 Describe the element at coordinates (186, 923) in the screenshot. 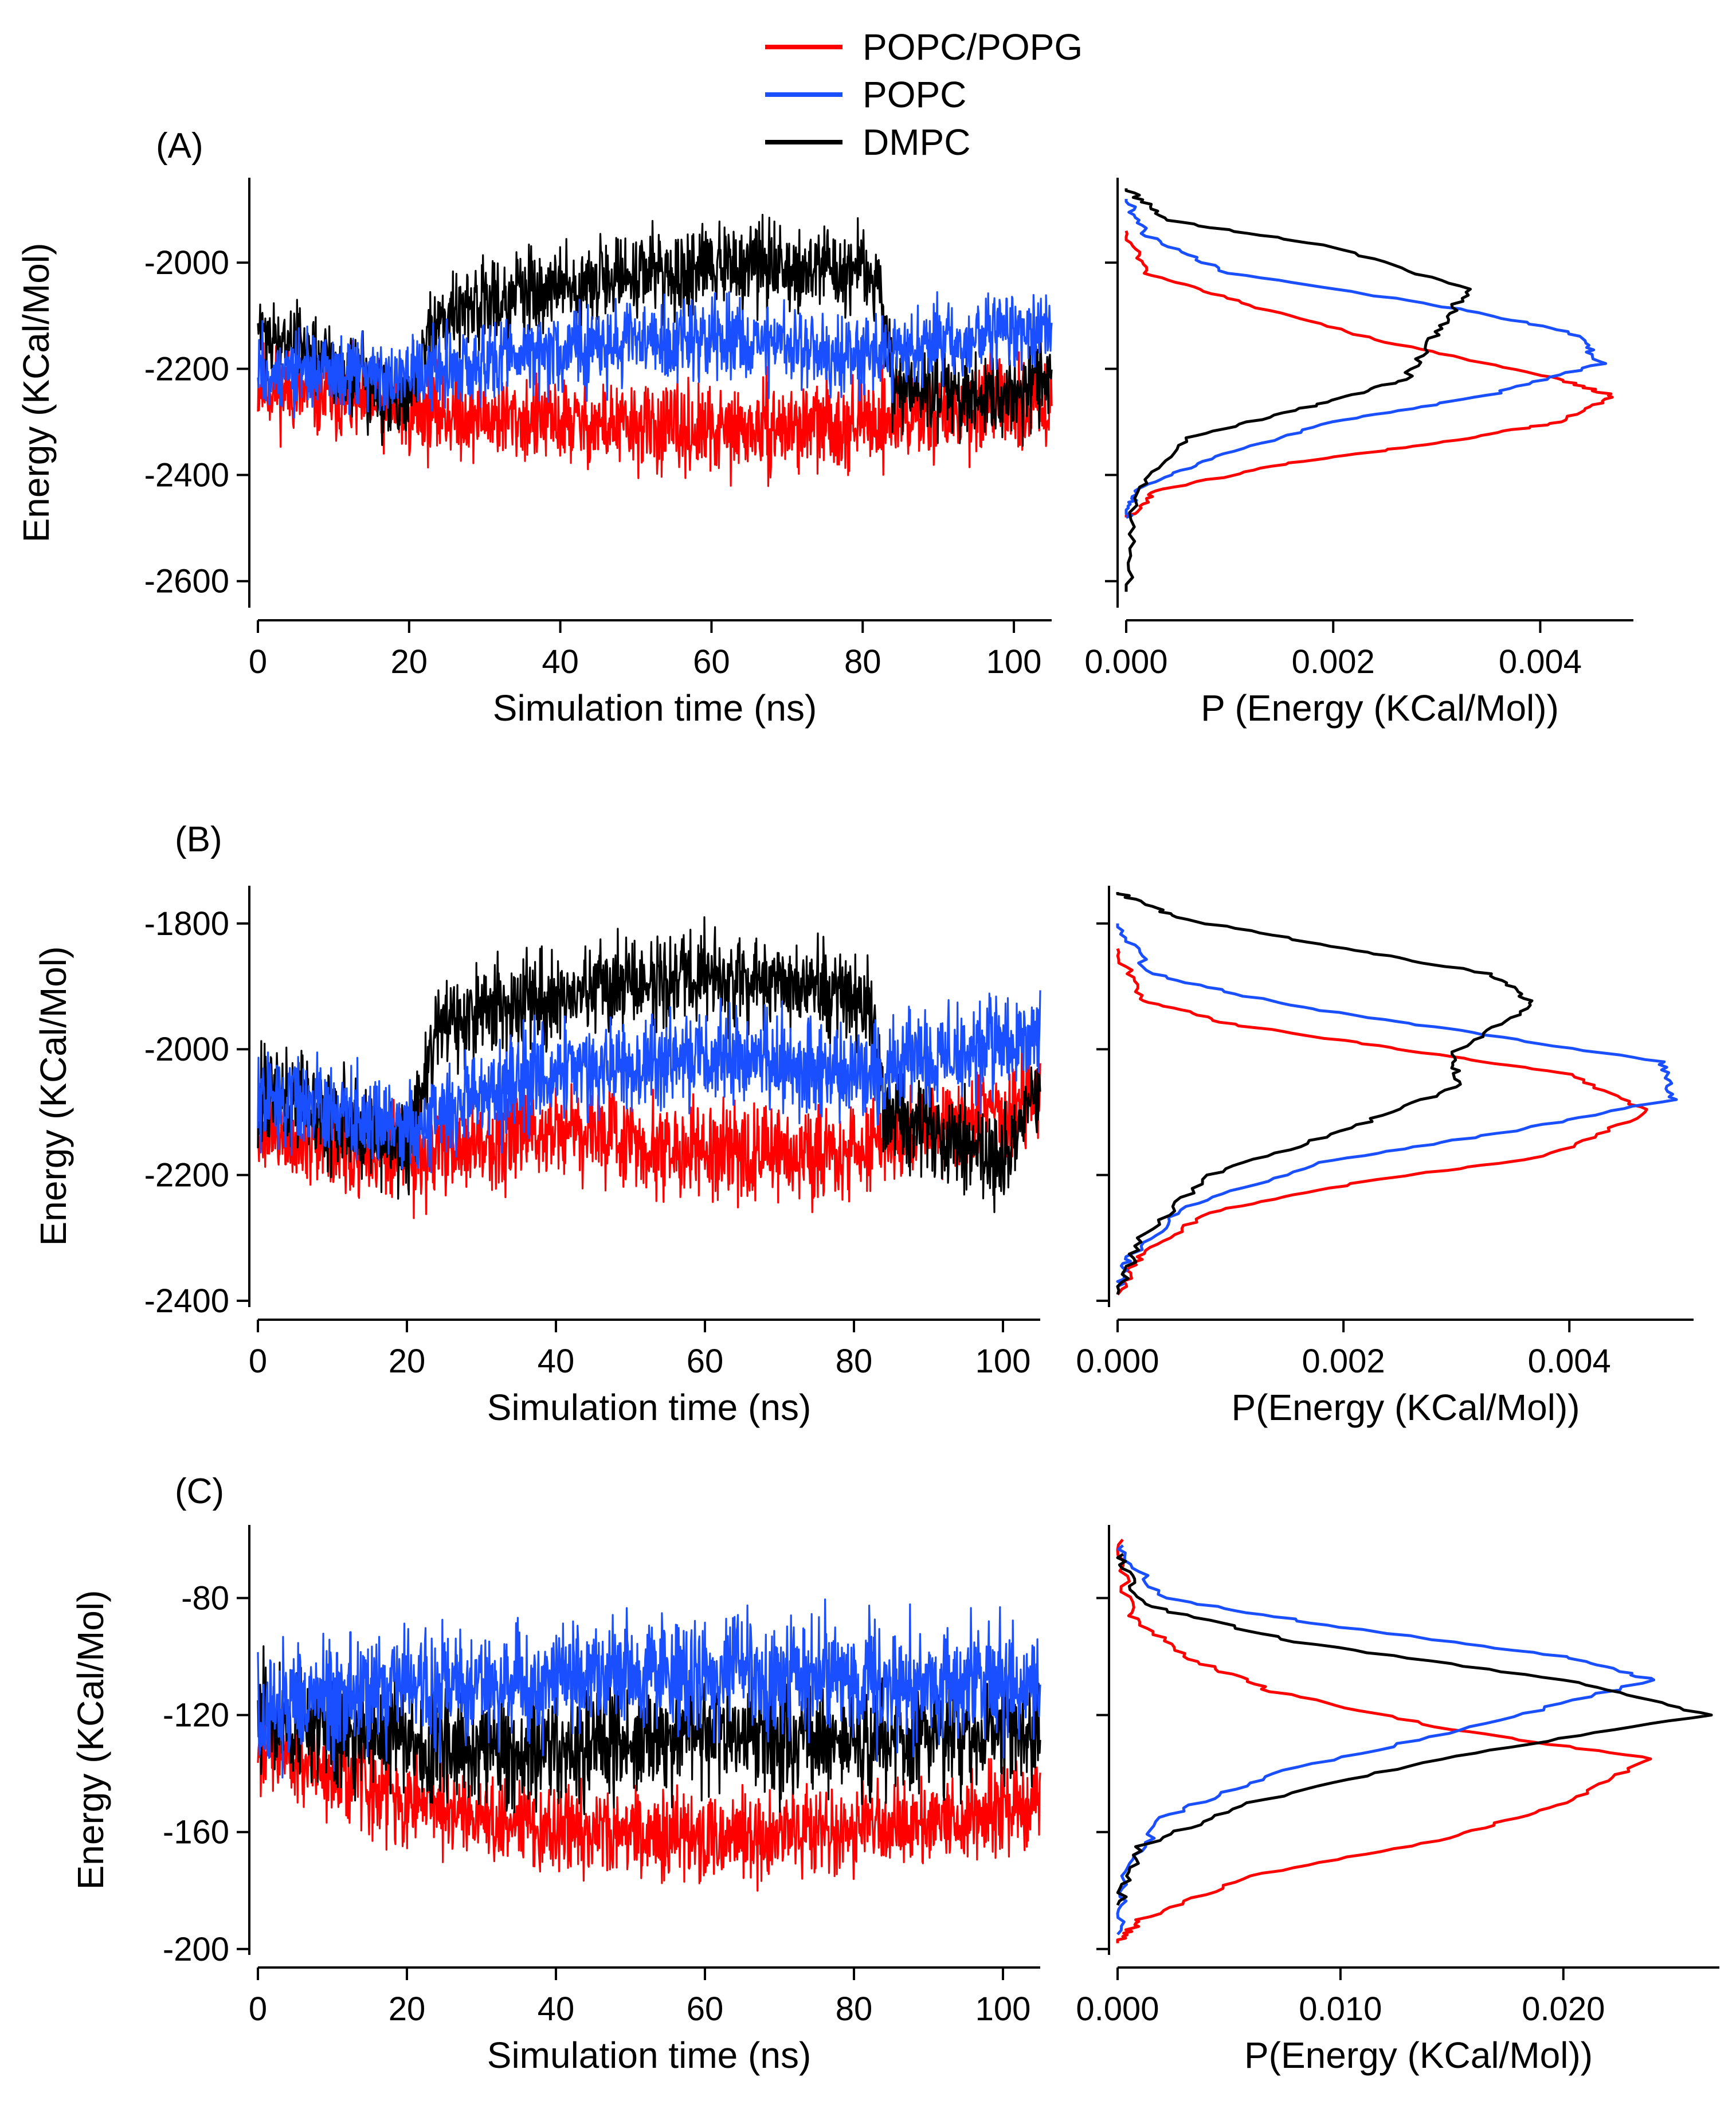

I see `y-tick-label: -1800` at that location.